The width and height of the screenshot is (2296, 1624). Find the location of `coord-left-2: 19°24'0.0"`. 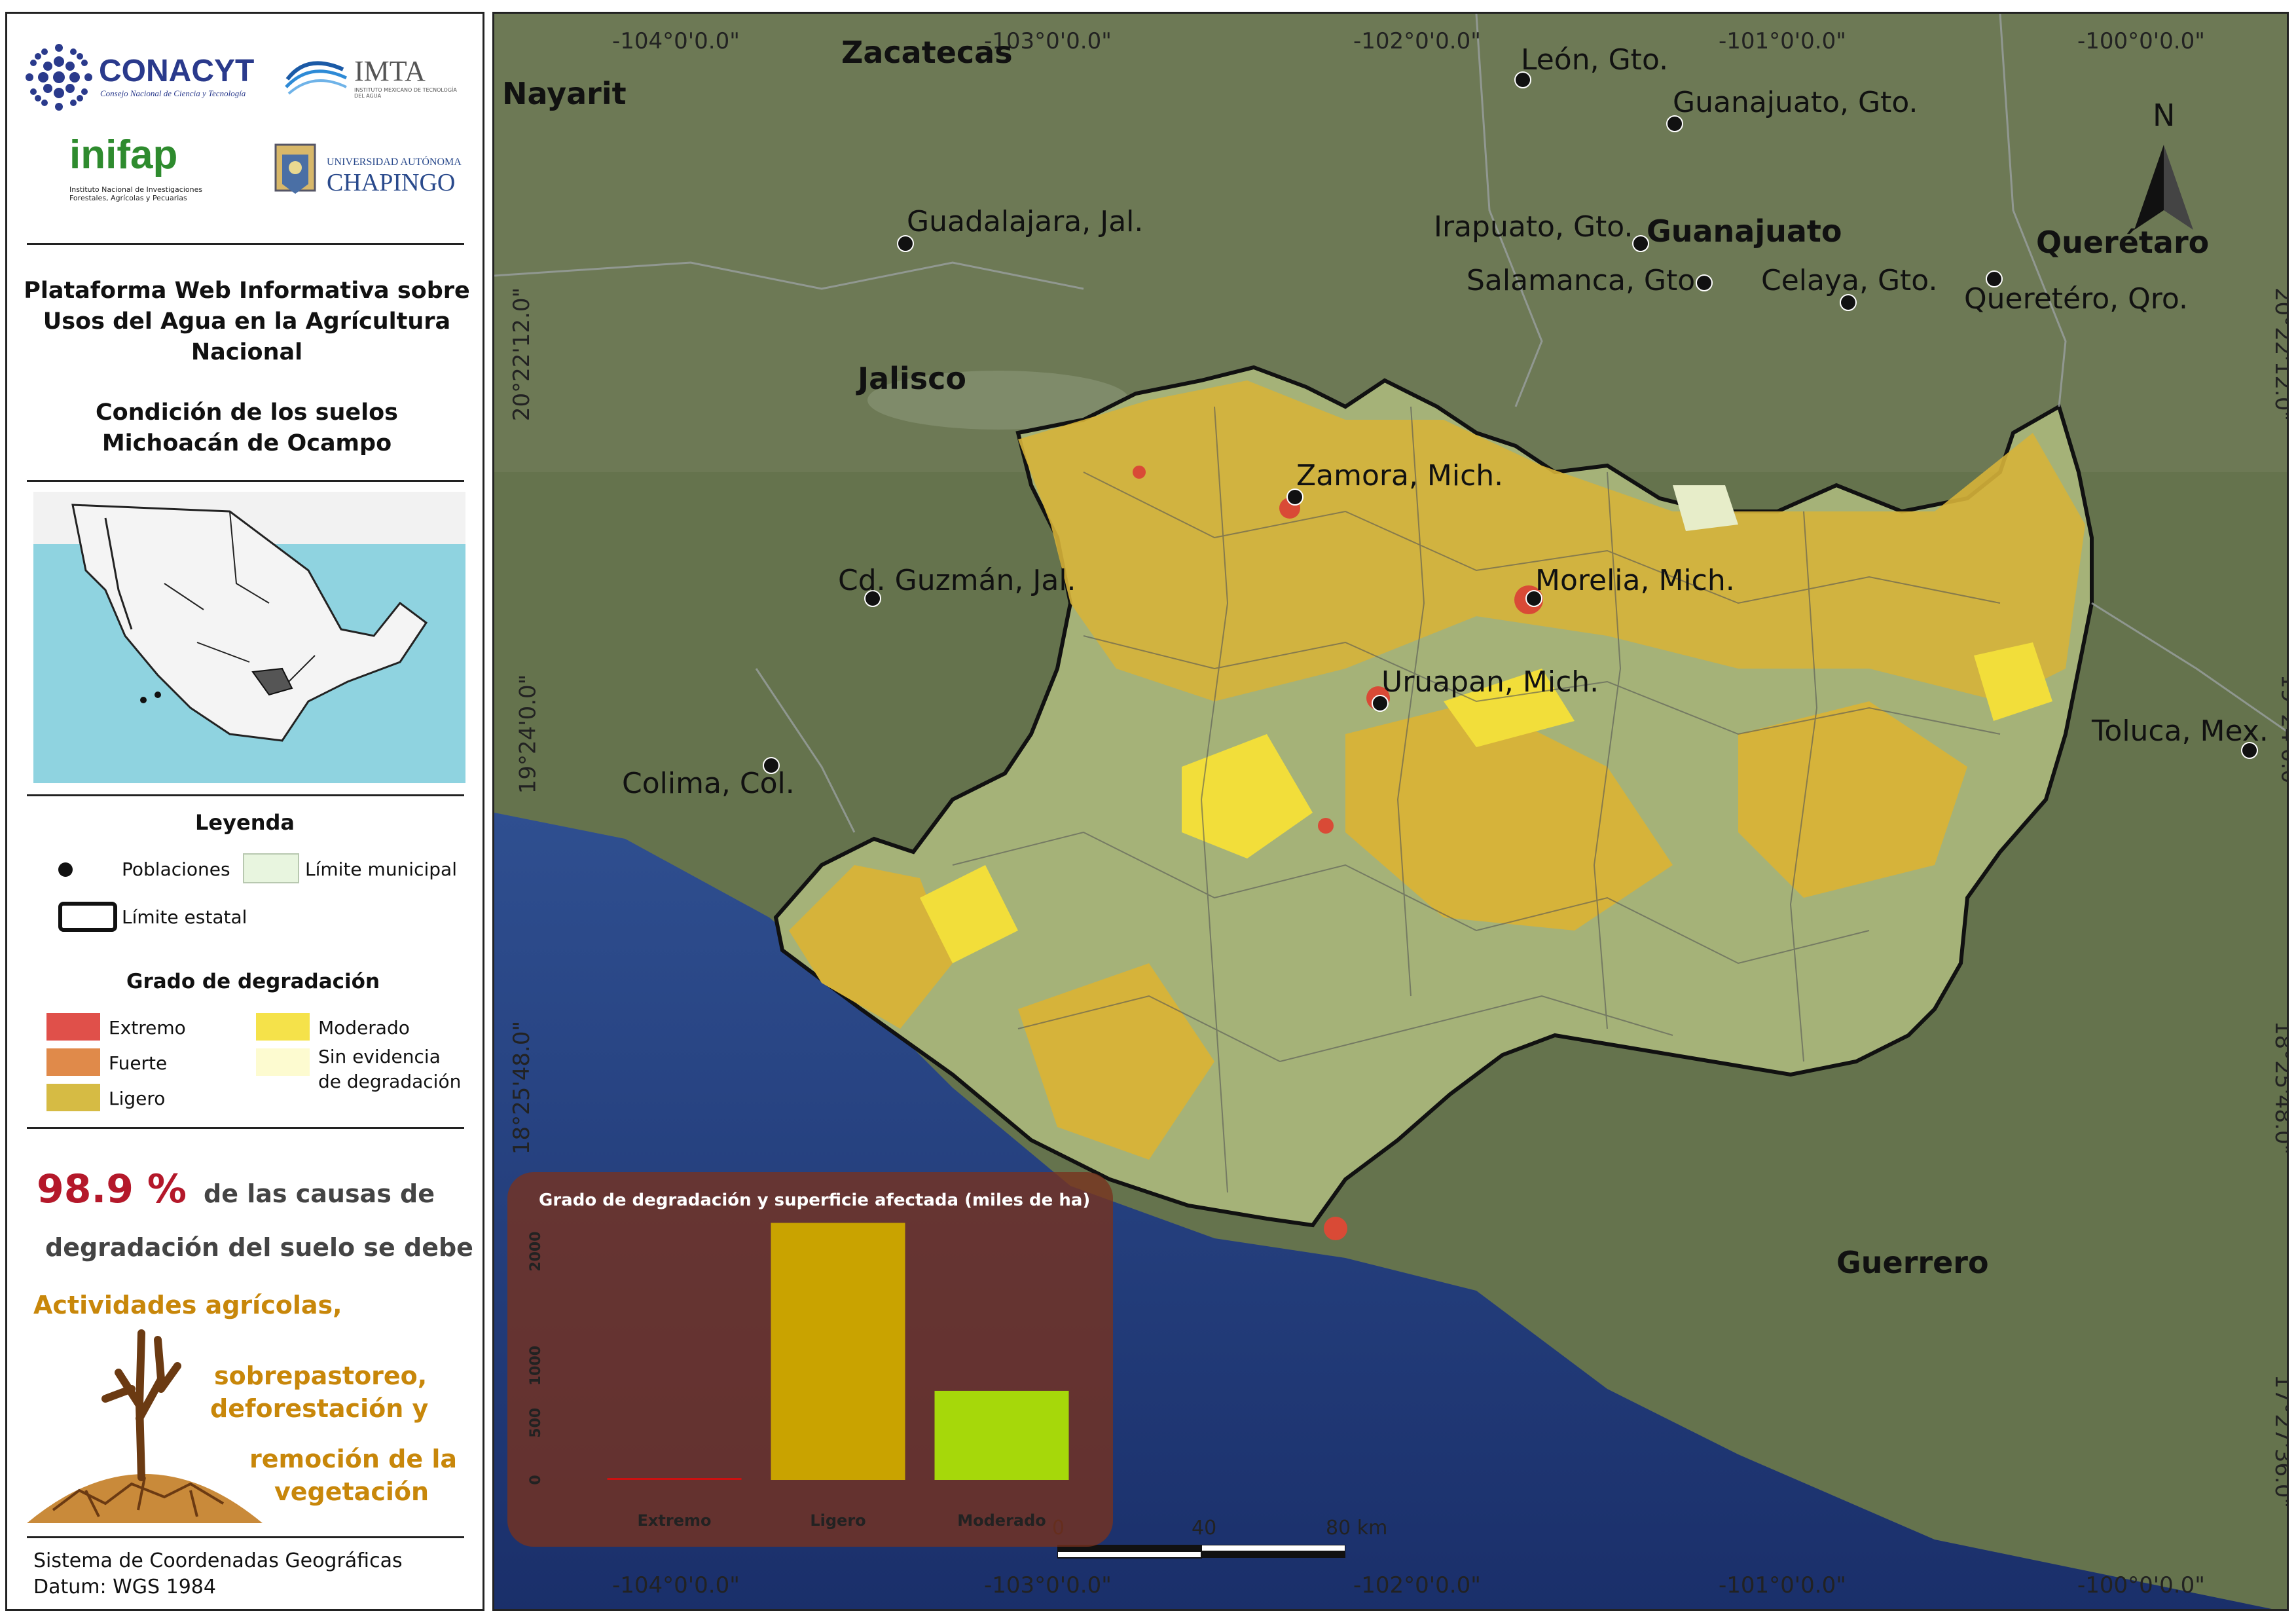

coord-left-2: 19°24'0.0" is located at coordinates (528, 734).